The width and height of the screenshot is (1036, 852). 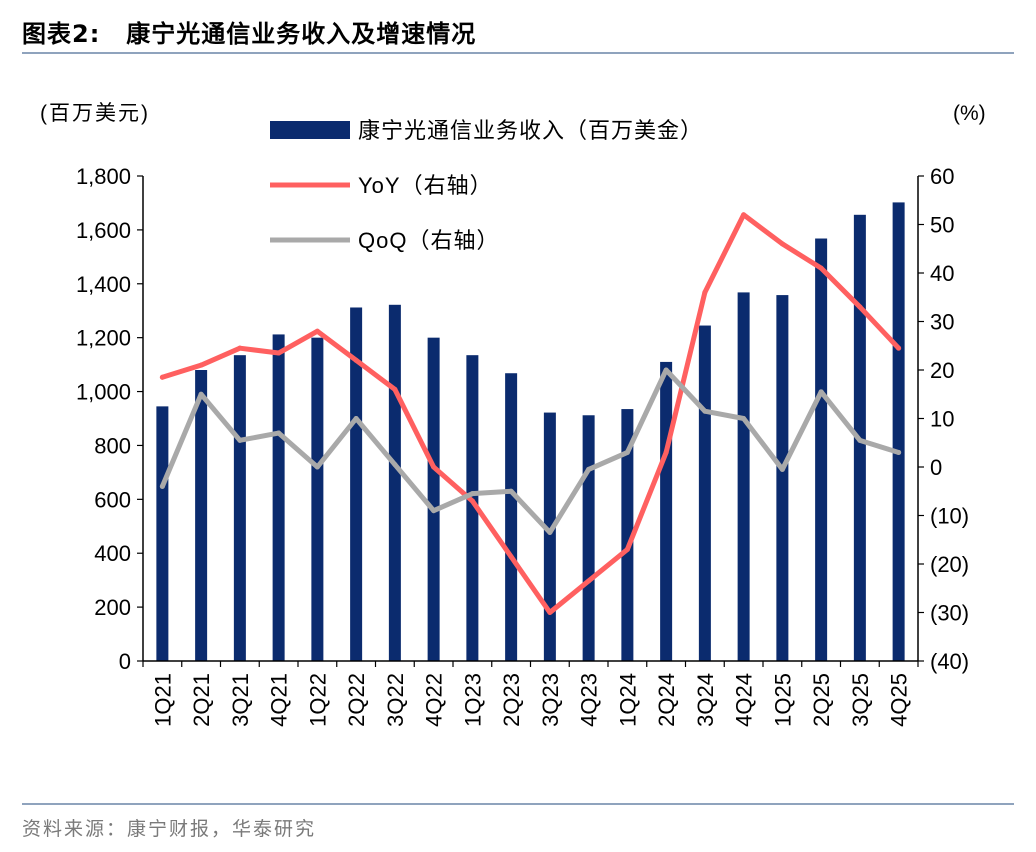 I want to click on x-tick-label: 3Q22, so click(x=395, y=700).